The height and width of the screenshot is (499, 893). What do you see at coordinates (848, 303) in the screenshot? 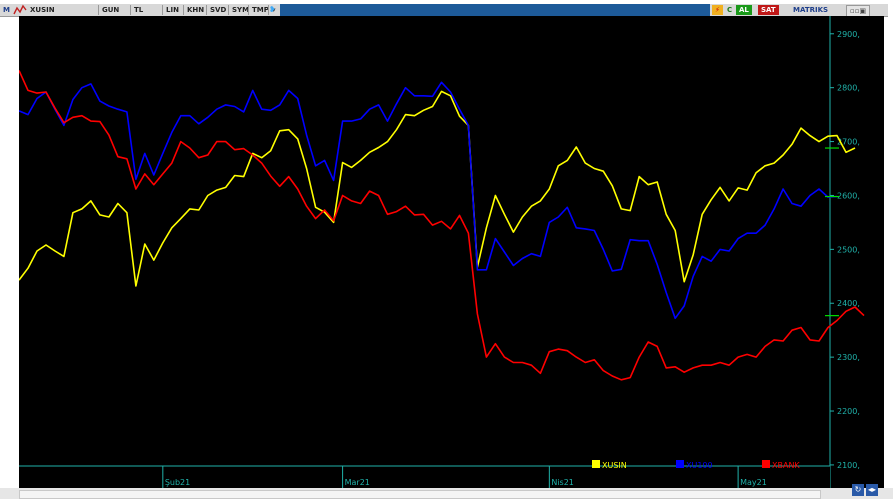
I see `y-tick-label: 2400,` at bounding box center [848, 303].